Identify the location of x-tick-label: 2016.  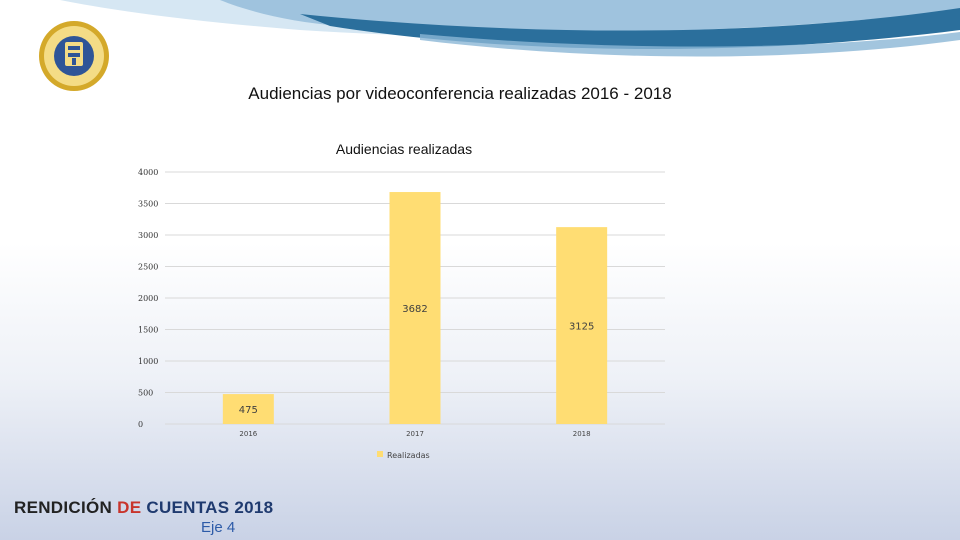
(248, 434).